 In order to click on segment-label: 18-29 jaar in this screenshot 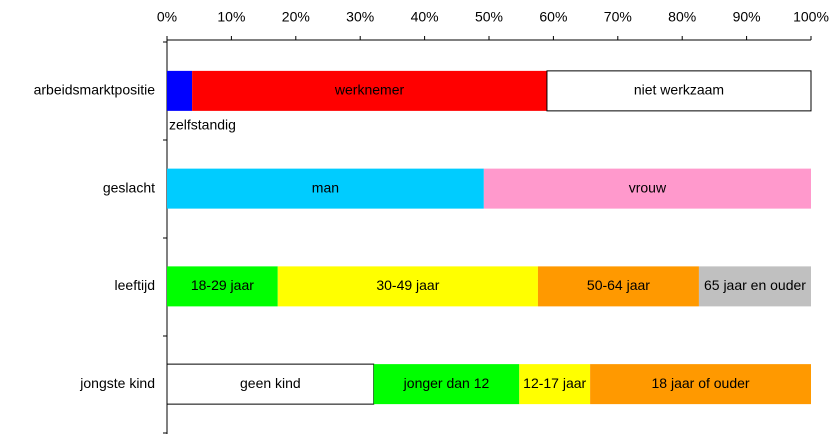, I will do `click(222, 285)`.